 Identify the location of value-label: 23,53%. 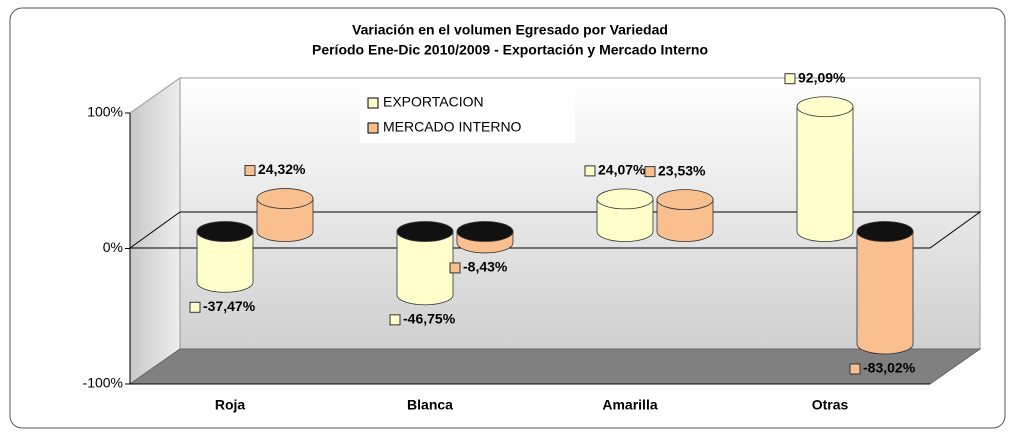
(682, 170).